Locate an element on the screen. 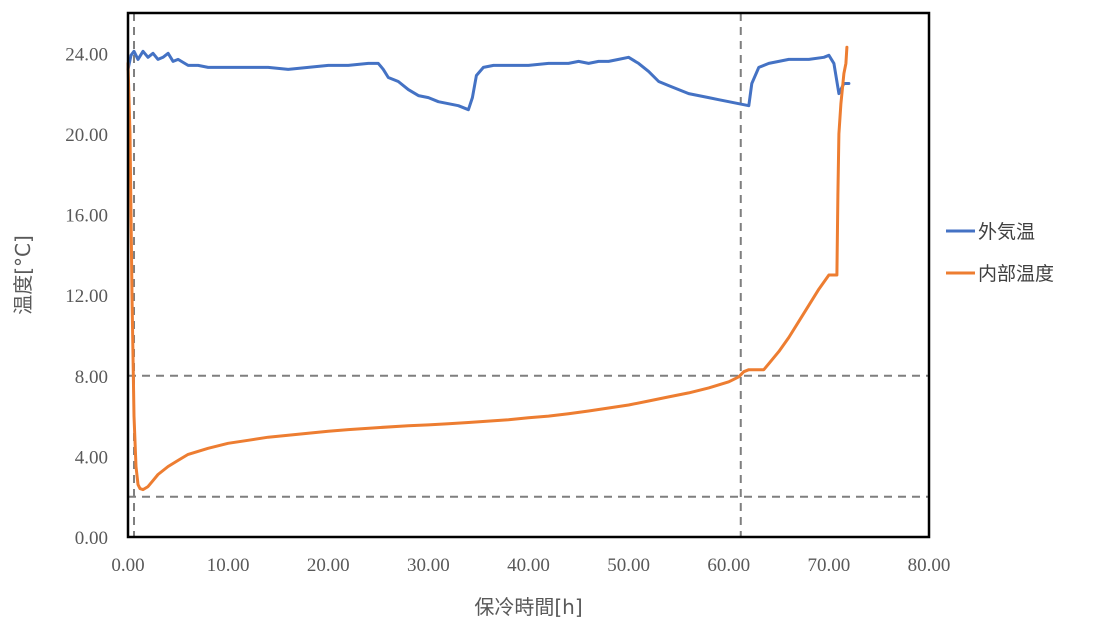  x-tick-label: 80.00 is located at coordinates (929, 565).